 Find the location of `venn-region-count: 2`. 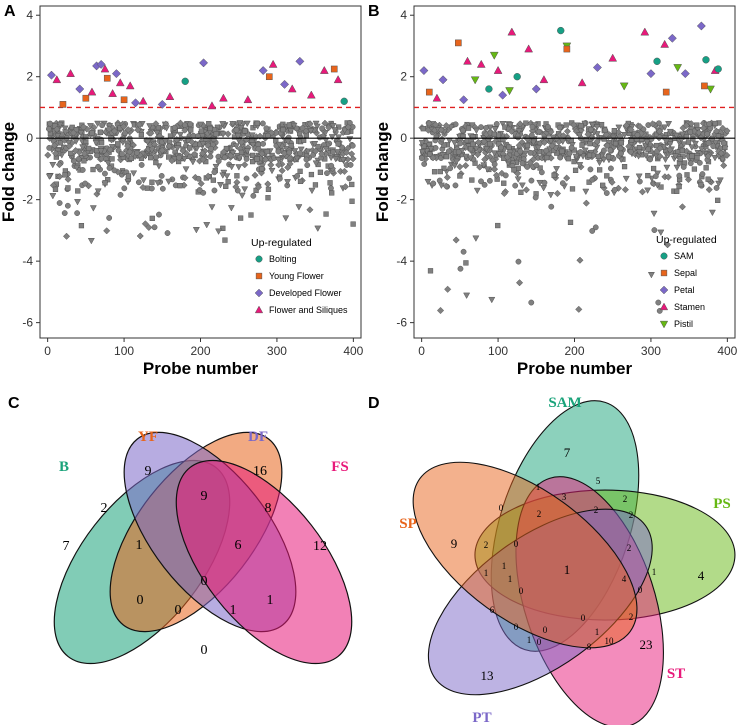

venn-region-count: 2 is located at coordinates (596, 510).